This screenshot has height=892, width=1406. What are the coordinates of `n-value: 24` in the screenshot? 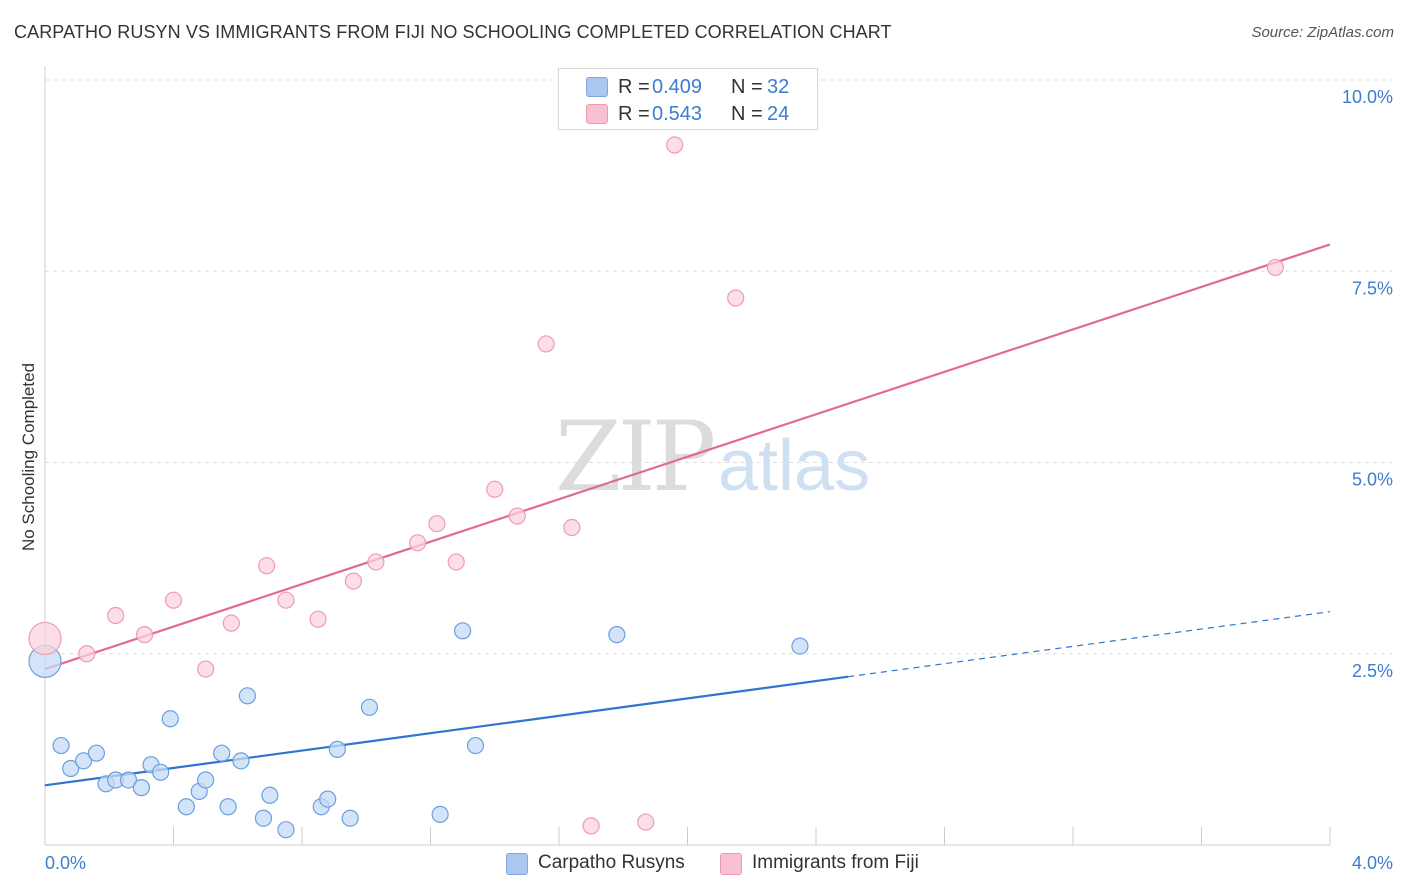 It's located at (778, 114).